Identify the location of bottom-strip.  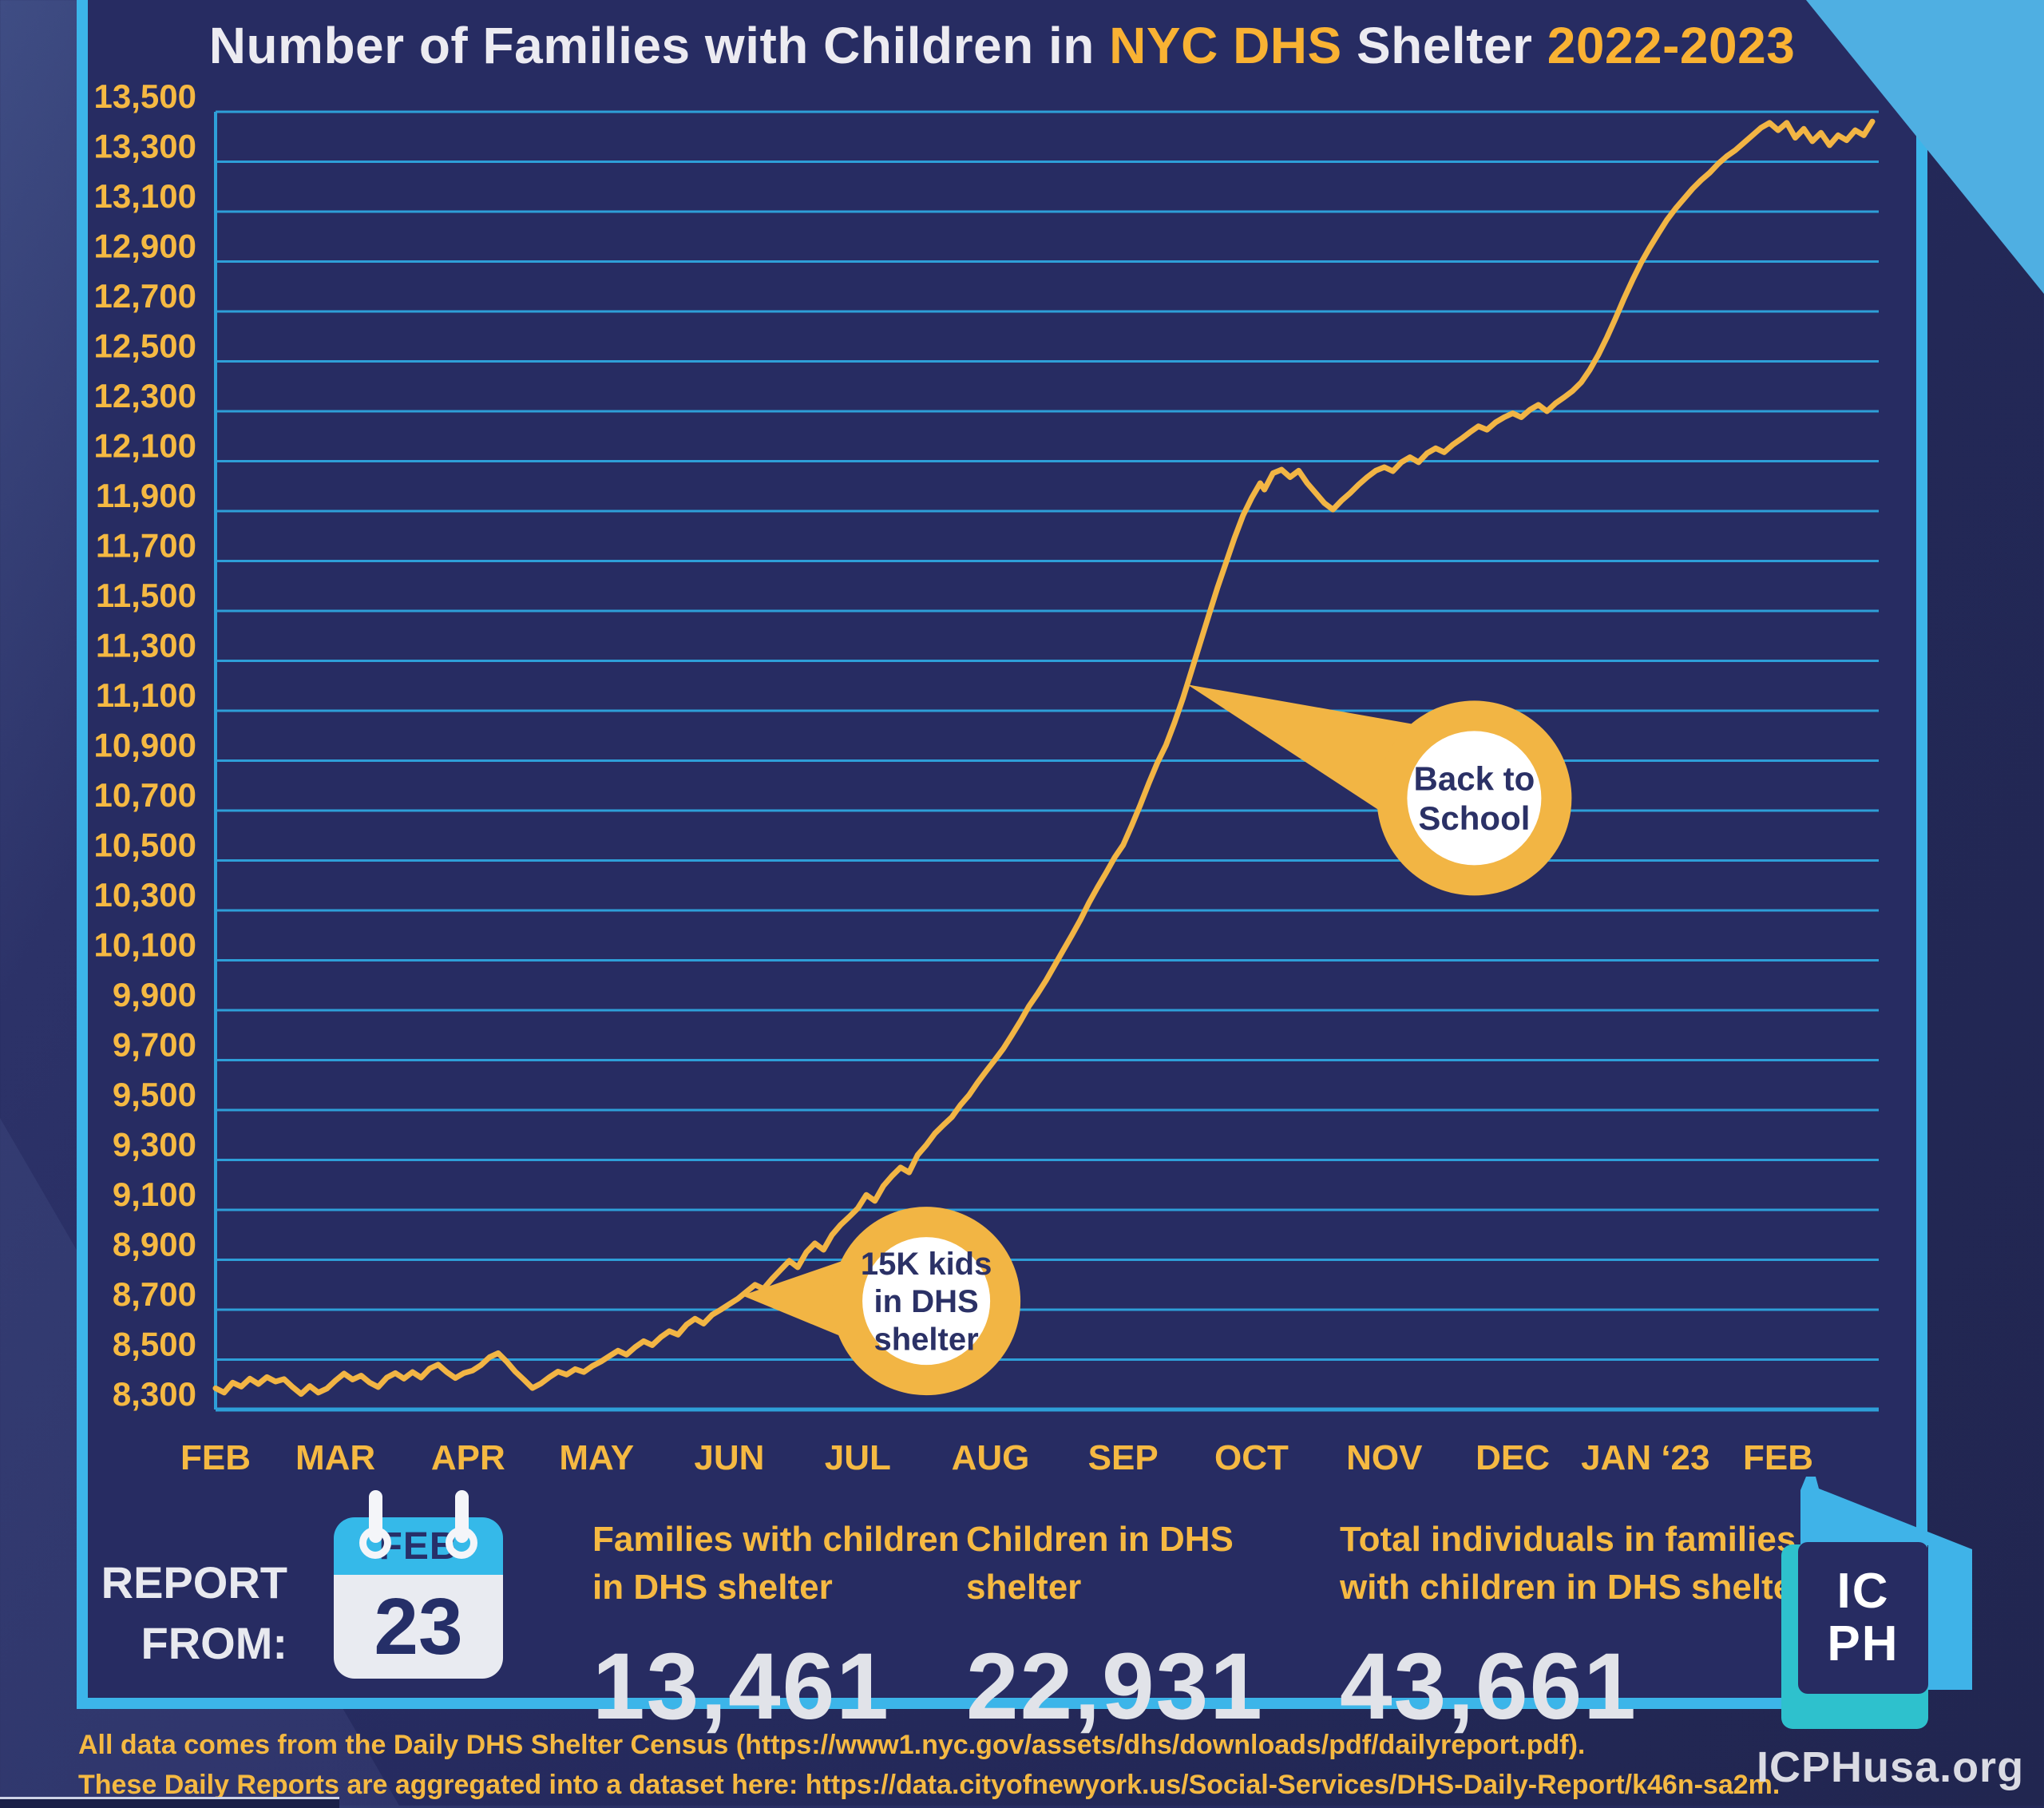
(169, 1803).